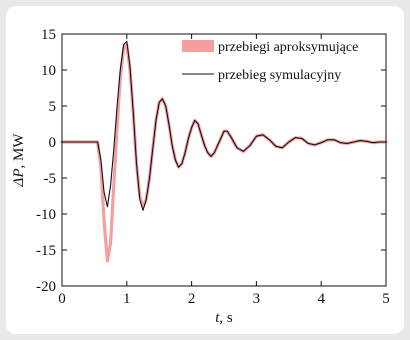 The width and height of the screenshot is (410, 340). Describe the element at coordinates (257, 299) in the screenshot. I see `x-tick-label: 3` at that location.